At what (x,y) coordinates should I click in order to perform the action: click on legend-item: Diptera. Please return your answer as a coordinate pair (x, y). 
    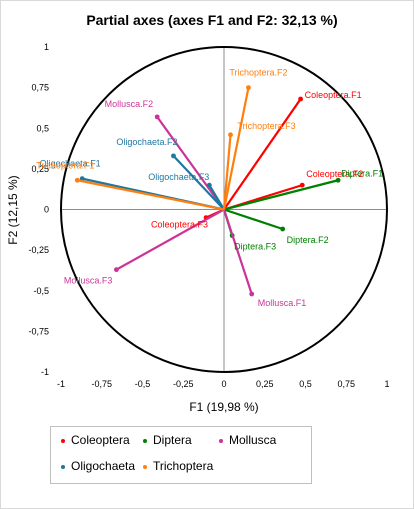
    Looking at the image, I should click on (167, 440).